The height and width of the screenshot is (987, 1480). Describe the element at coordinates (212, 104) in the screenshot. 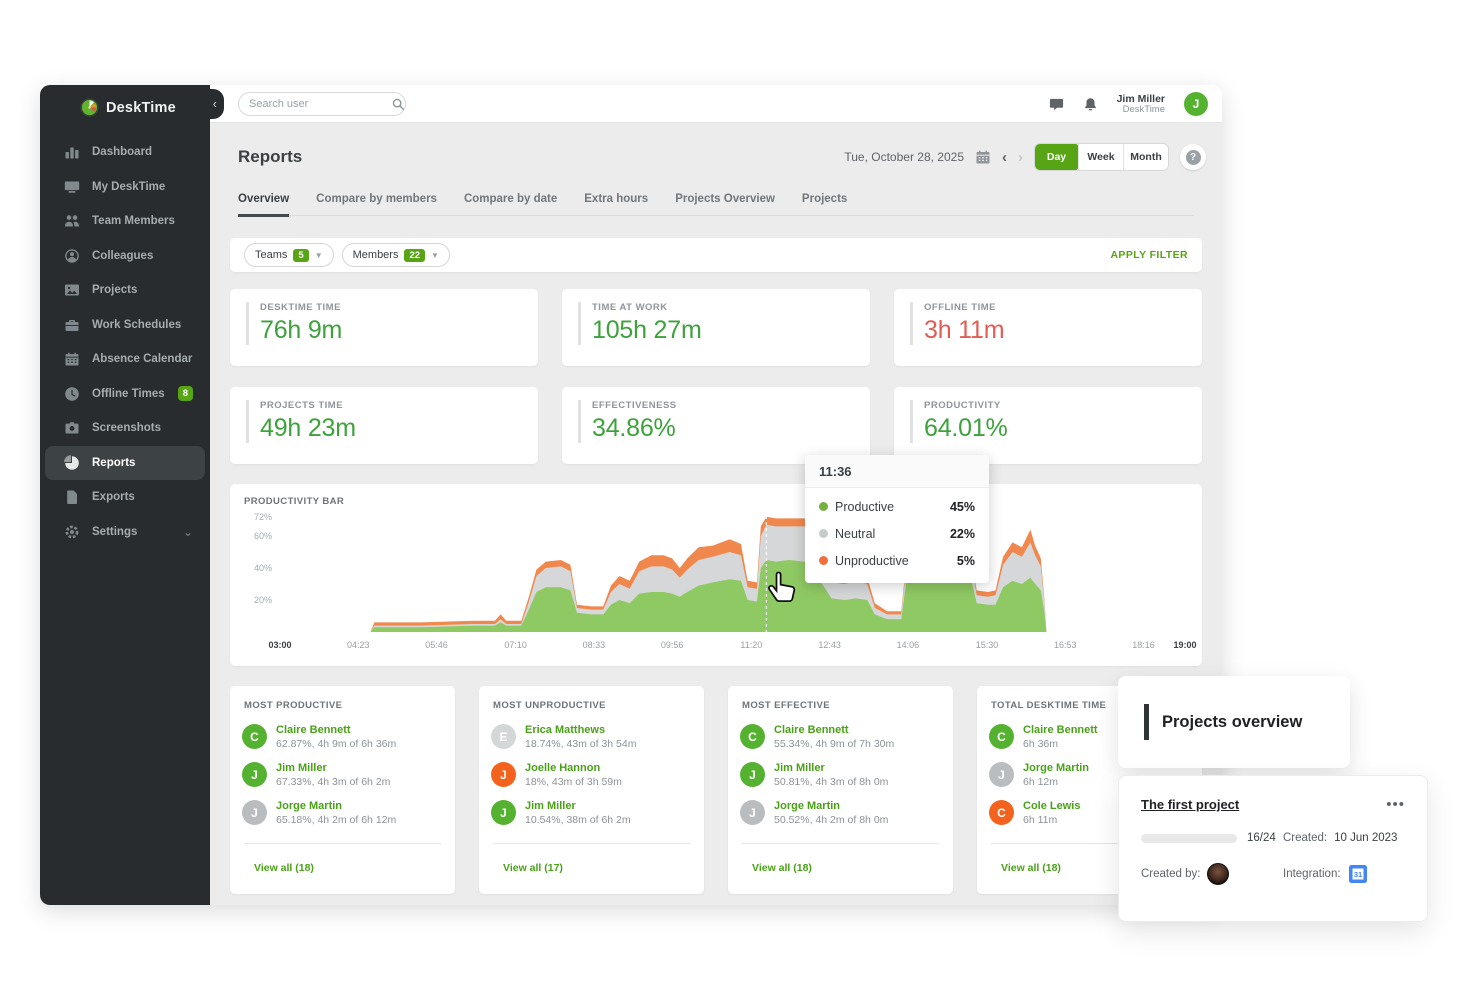

I see `sidebar-collapse-button: ‹` at that location.